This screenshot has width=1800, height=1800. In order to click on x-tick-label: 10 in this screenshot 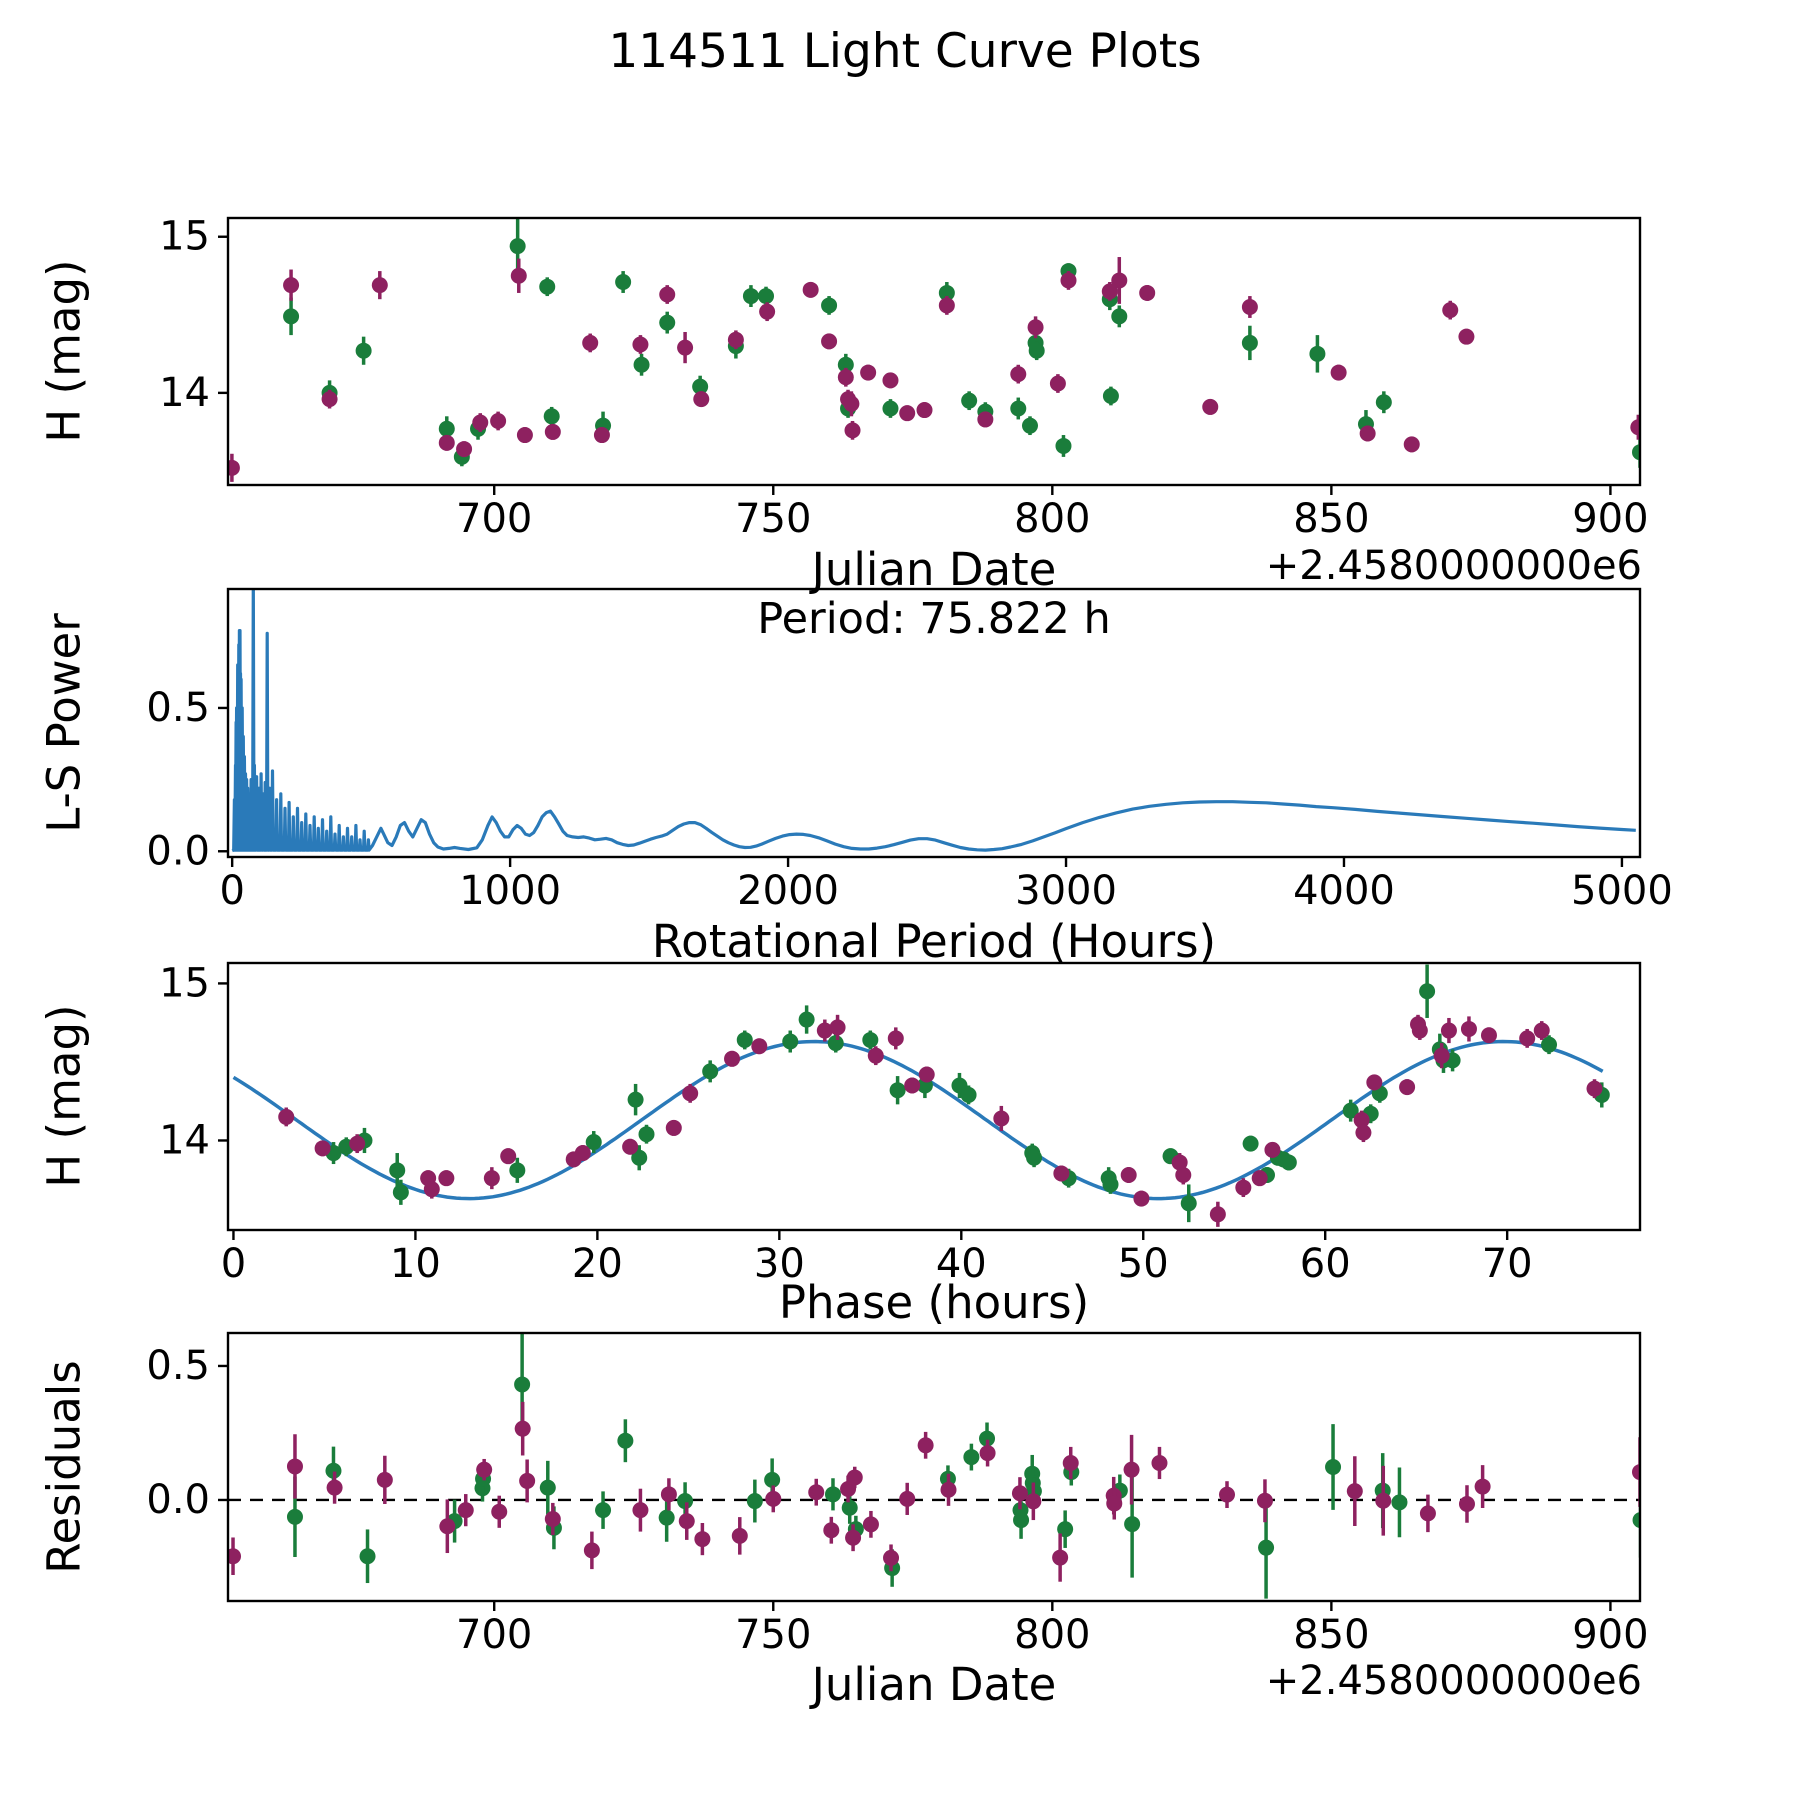, I will do `click(415, 1264)`.